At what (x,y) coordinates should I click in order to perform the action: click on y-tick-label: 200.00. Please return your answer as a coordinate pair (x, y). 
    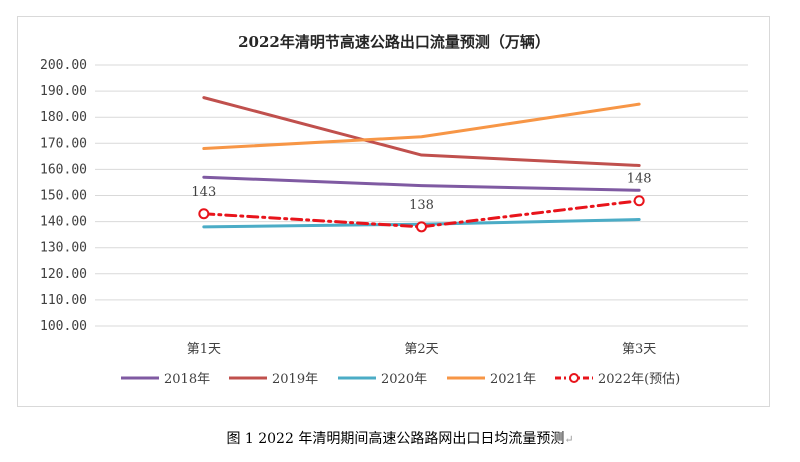
    Looking at the image, I should click on (63, 65).